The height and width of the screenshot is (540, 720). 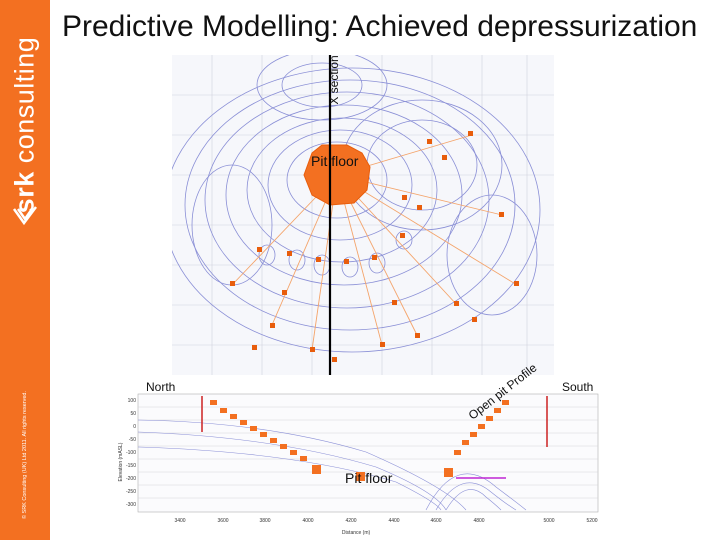 I want to click on y-tick: 0, so click(x=134, y=427).